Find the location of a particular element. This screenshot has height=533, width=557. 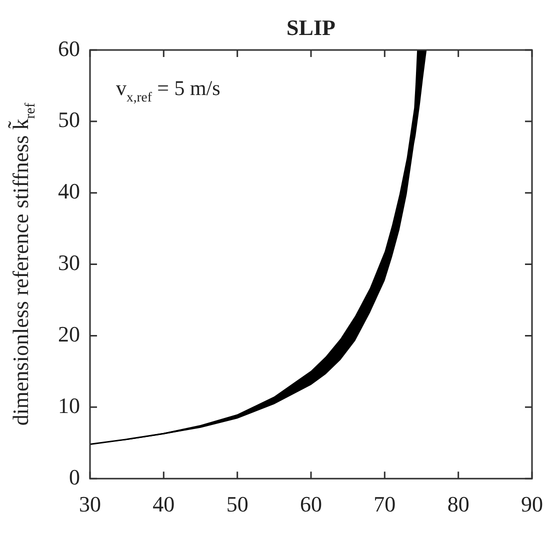

x-tick-label: 60 is located at coordinates (311, 504).